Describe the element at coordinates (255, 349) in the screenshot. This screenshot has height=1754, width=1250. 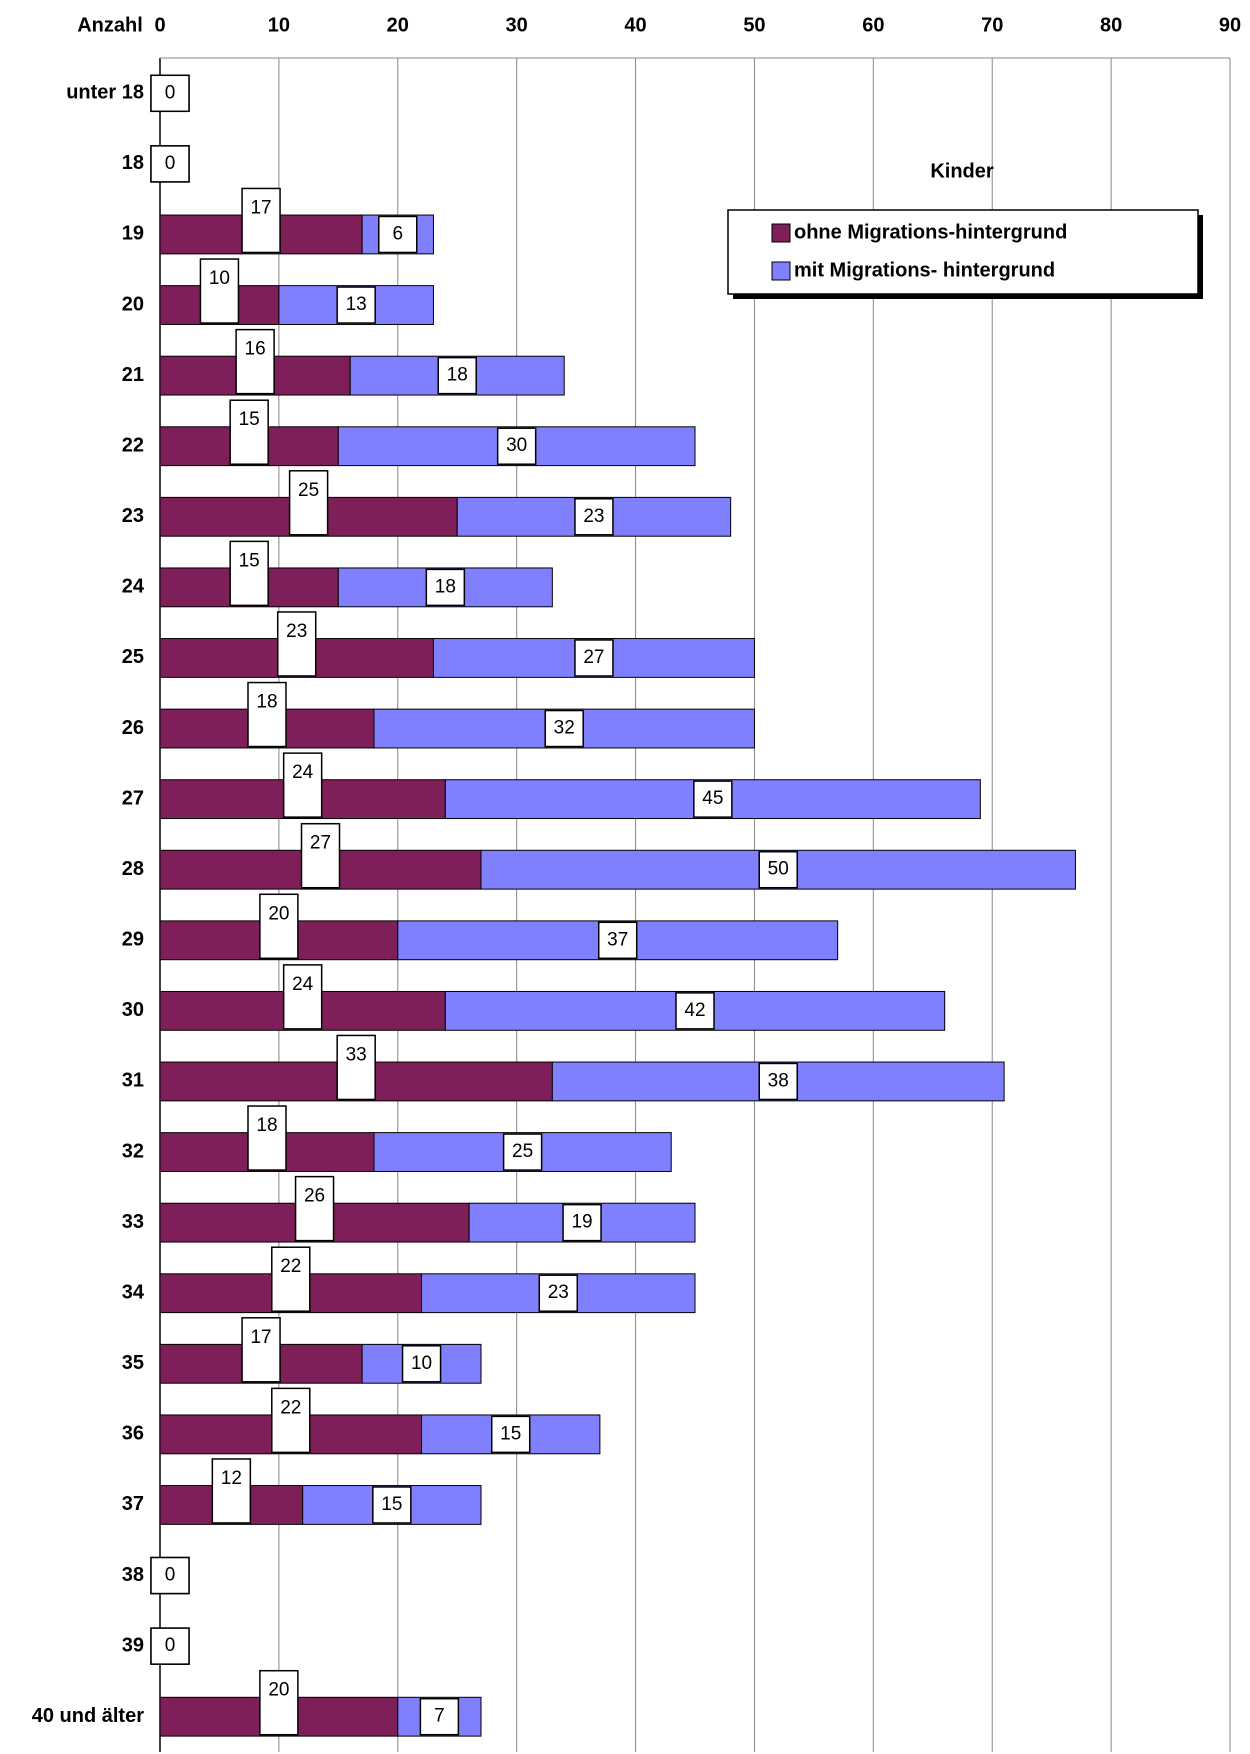
I see `data-label: 16` at that location.